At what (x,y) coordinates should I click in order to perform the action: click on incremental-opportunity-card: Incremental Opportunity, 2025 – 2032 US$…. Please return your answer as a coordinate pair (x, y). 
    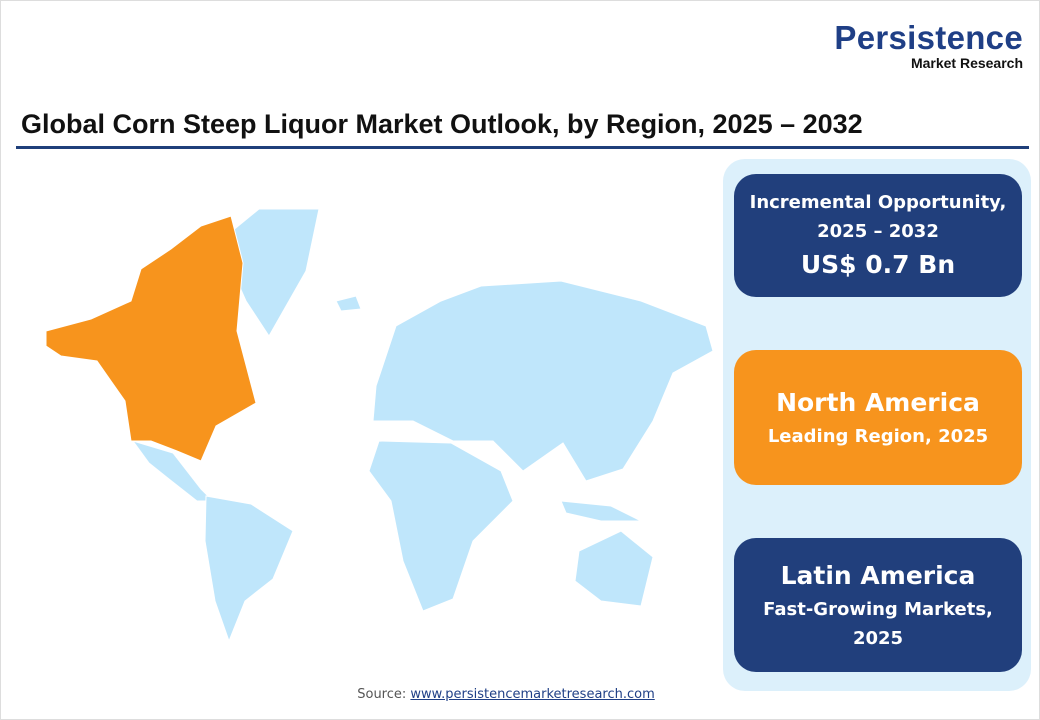
    Looking at the image, I should click on (878, 235).